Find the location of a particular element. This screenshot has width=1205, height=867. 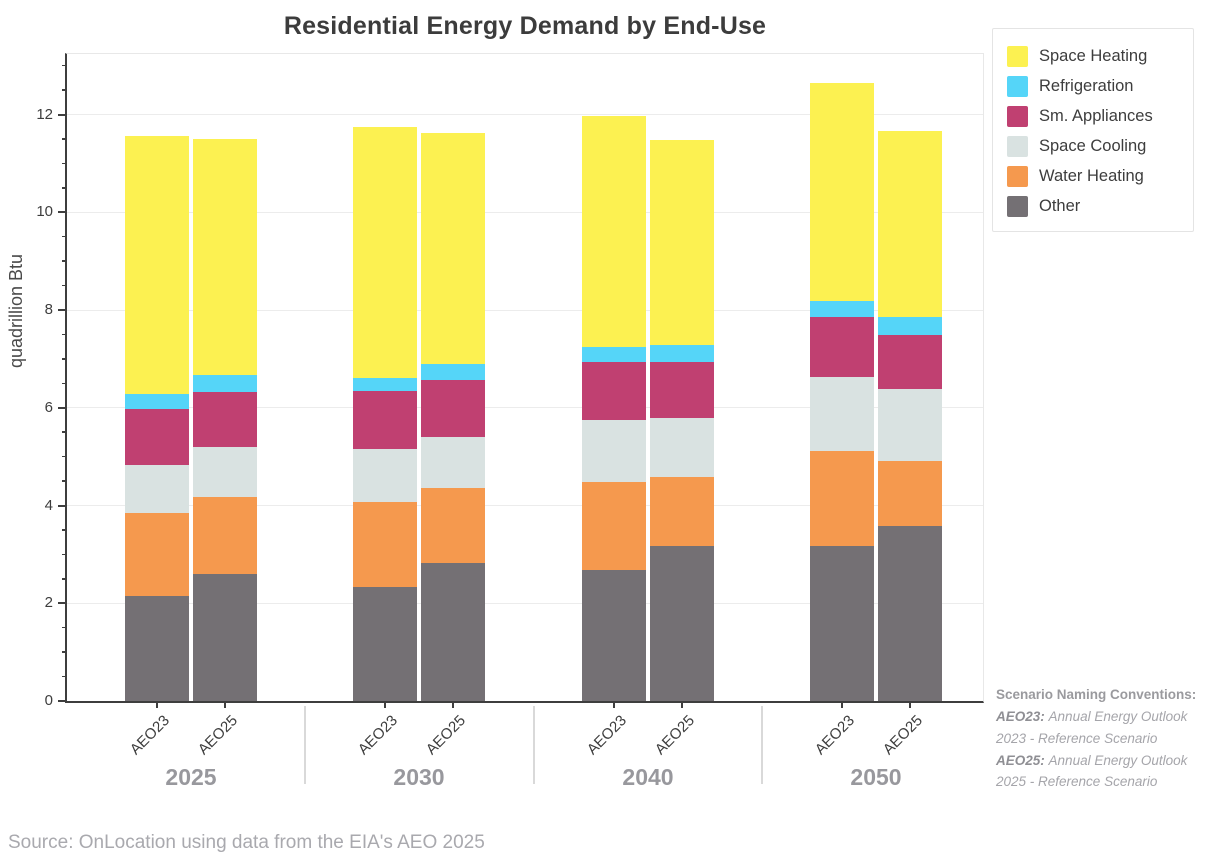

legend-label: Sm. Appliances is located at coordinates (1096, 115).